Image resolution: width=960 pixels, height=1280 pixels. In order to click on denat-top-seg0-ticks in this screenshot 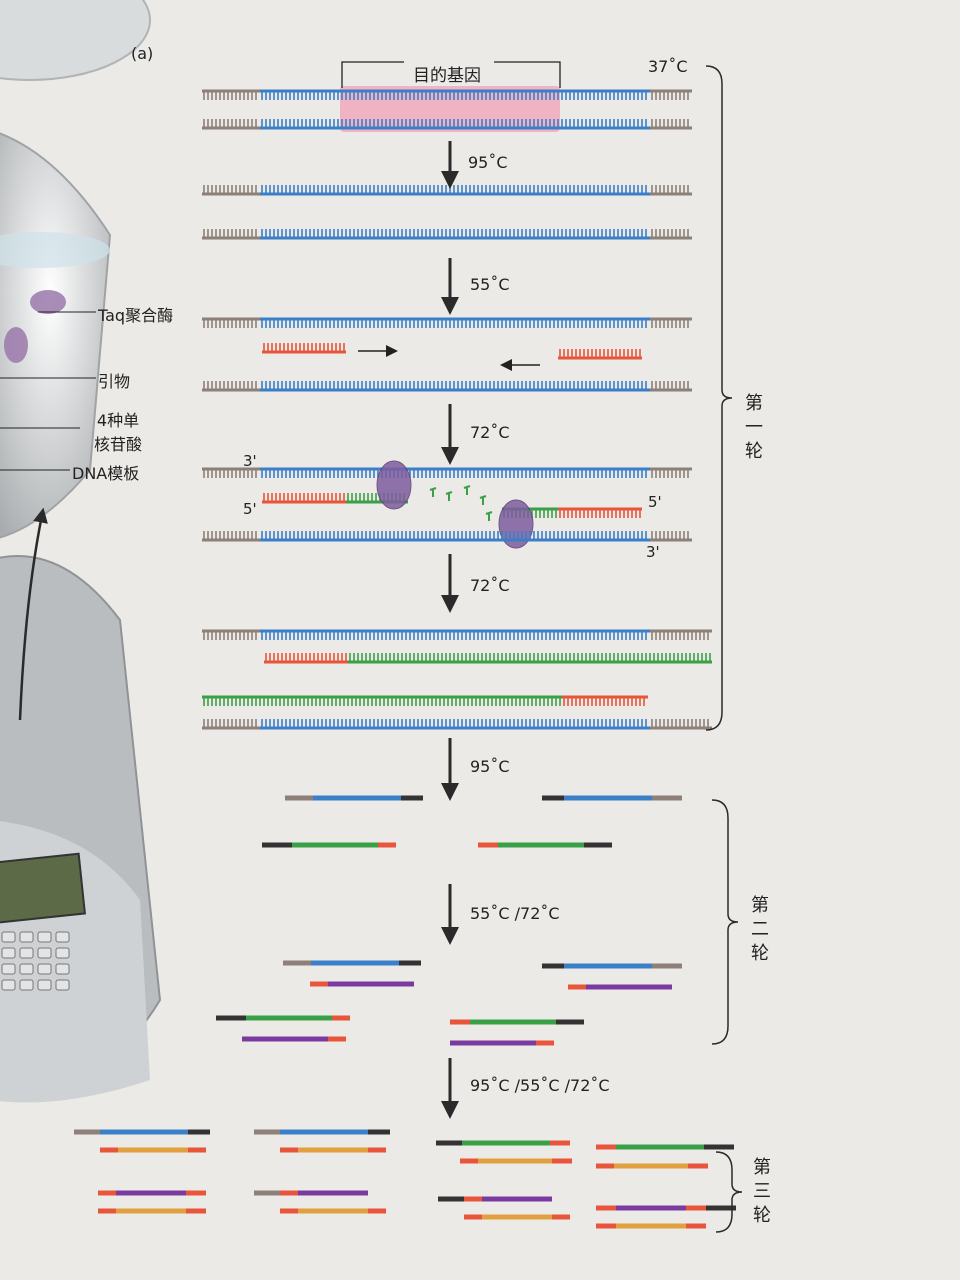, I will do `click(230, 189)`.